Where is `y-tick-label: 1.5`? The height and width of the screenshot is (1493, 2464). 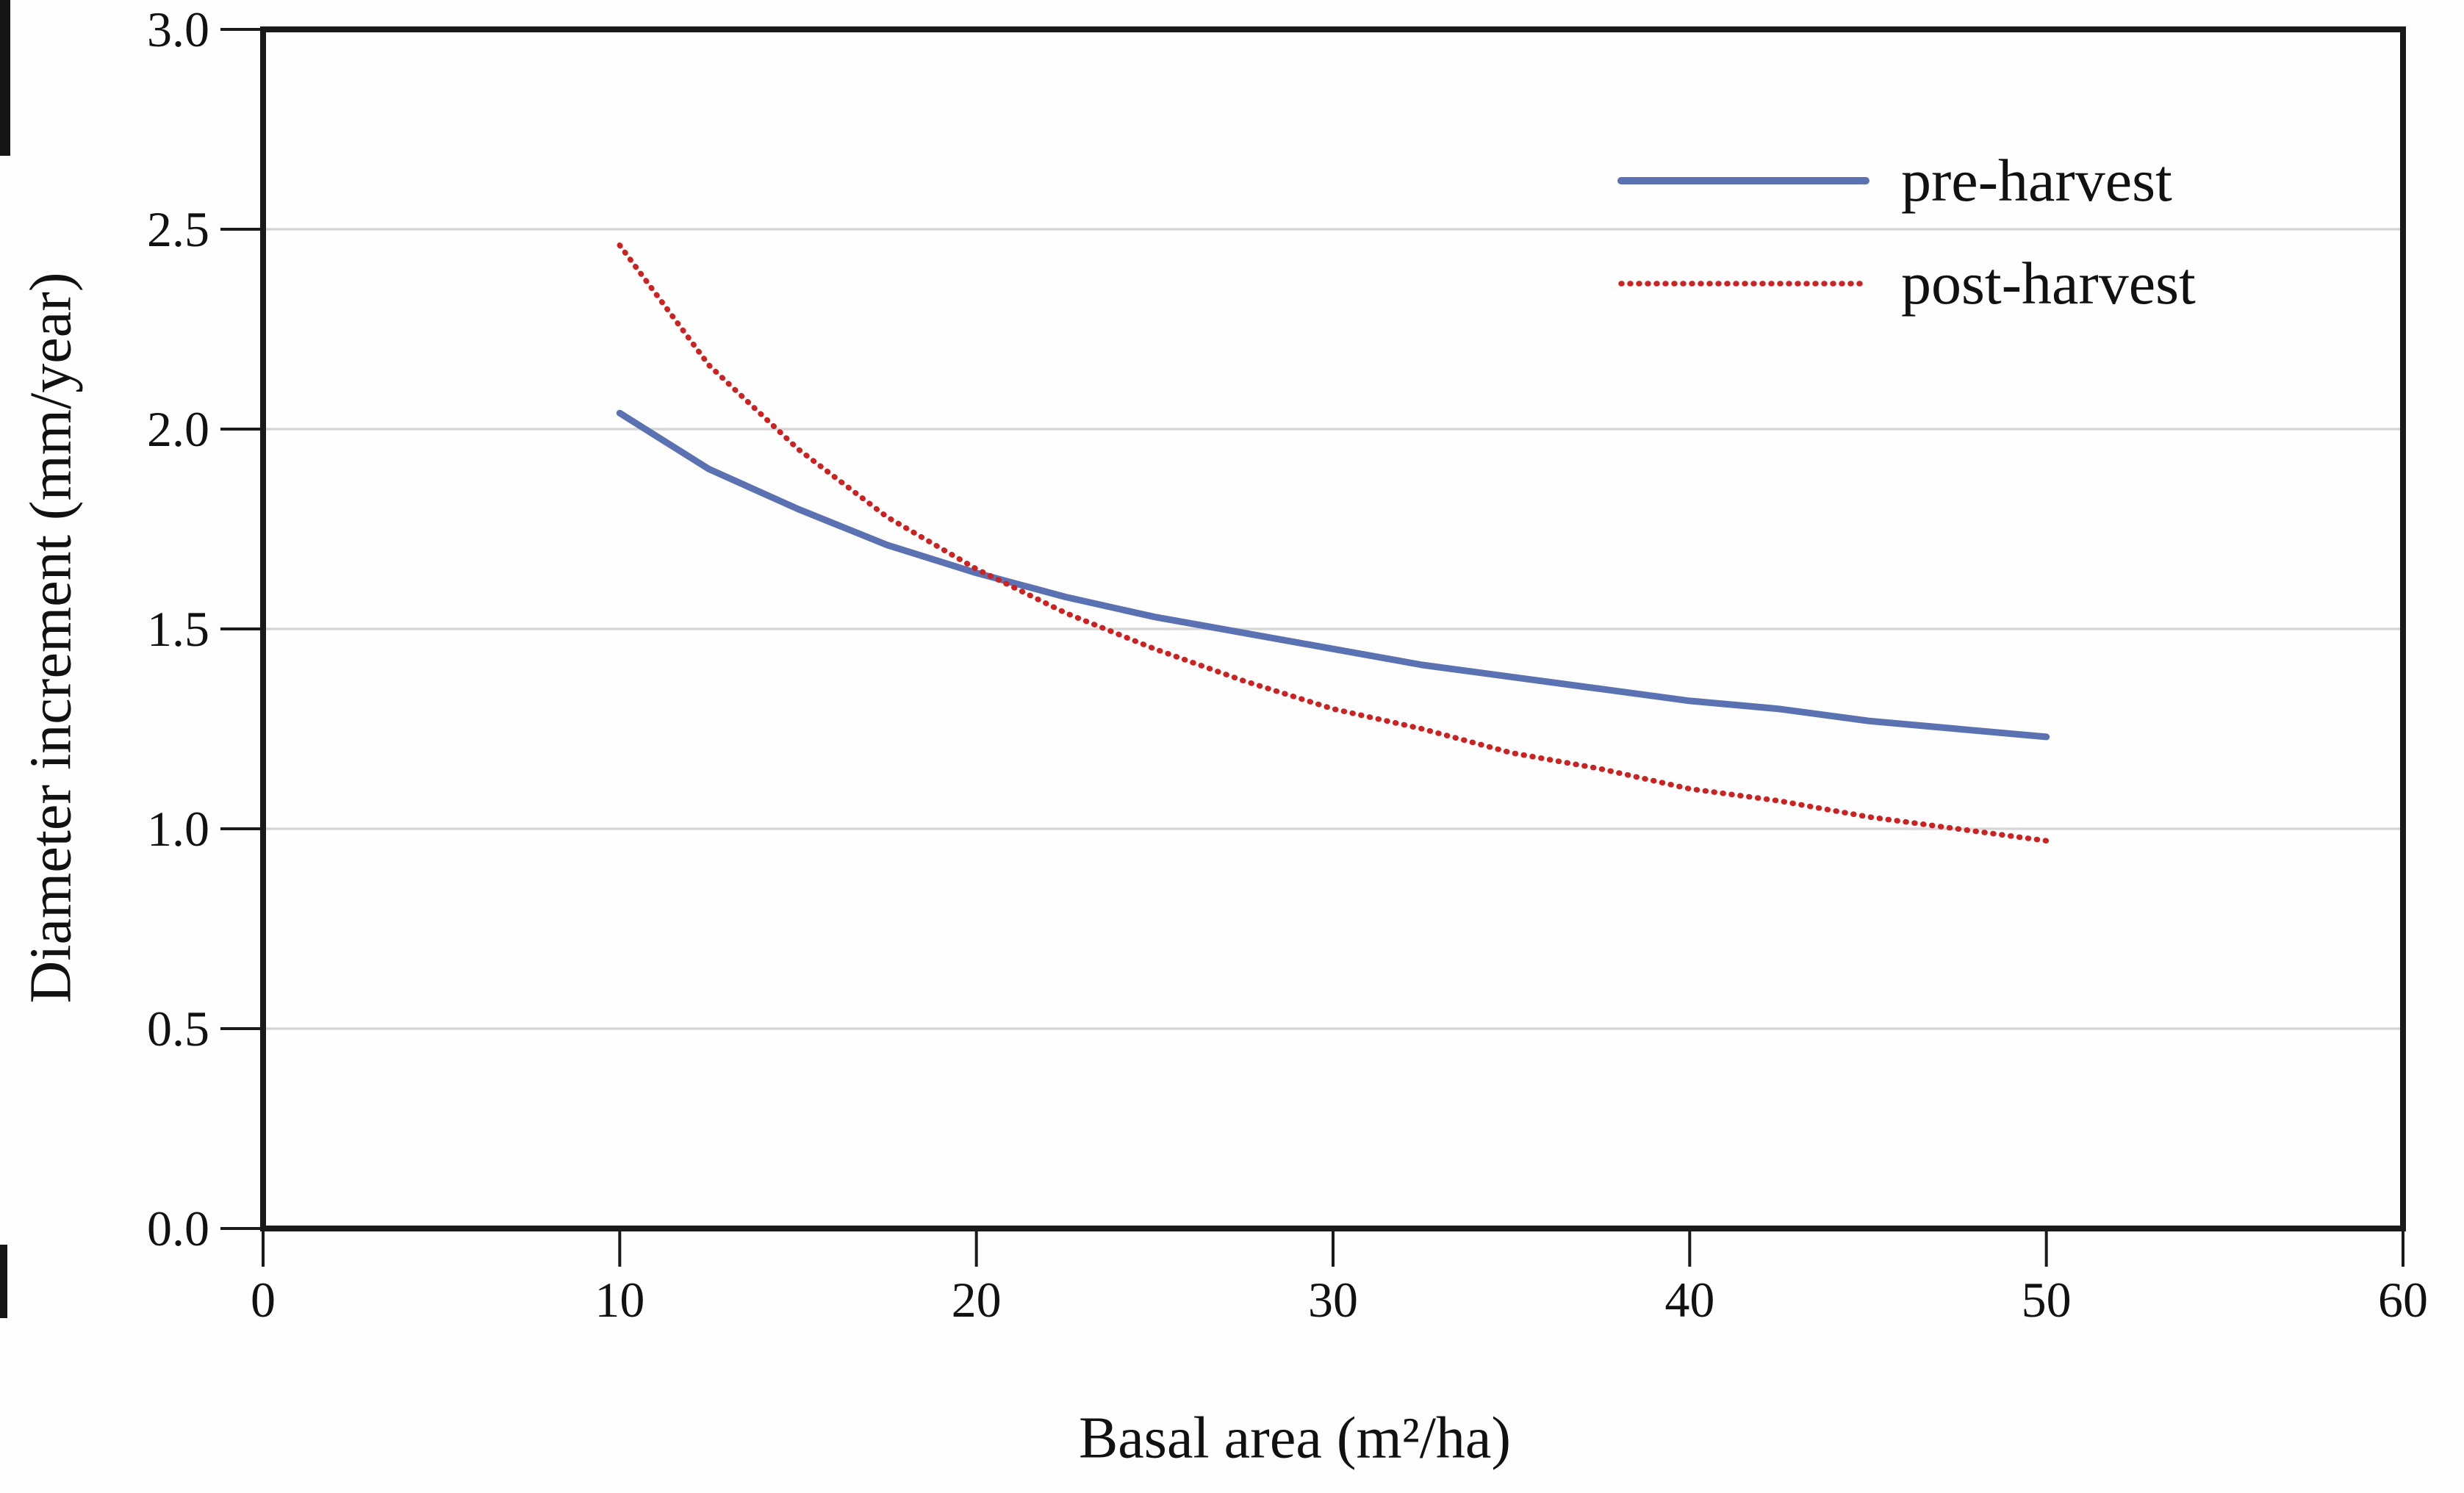
y-tick-label: 1.5 is located at coordinates (178, 629).